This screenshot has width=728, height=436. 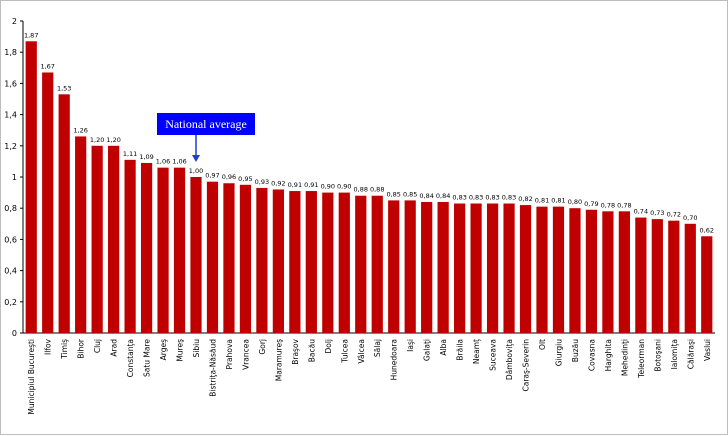 What do you see at coordinates (48, 346) in the screenshot?
I see `category-label: Ilfov` at bounding box center [48, 346].